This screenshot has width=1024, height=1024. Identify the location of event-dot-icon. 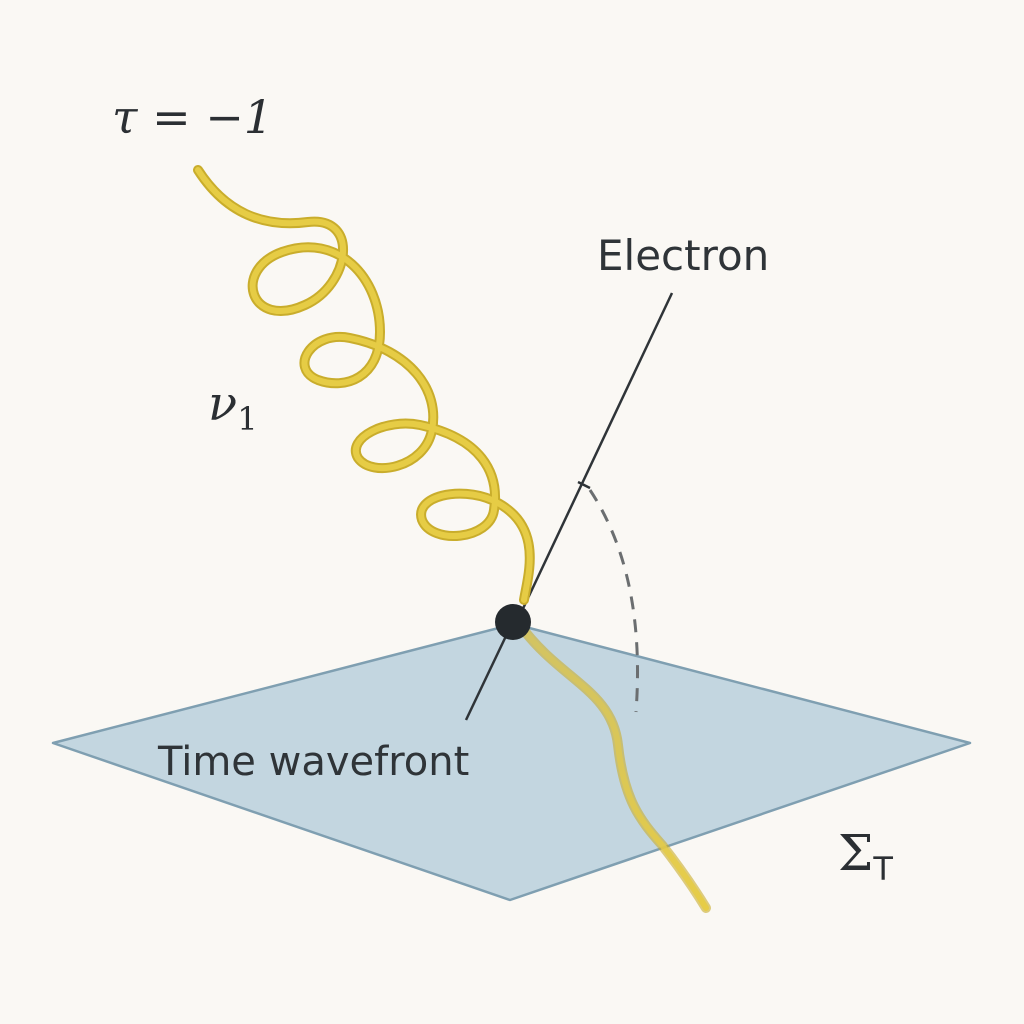
(513, 622).